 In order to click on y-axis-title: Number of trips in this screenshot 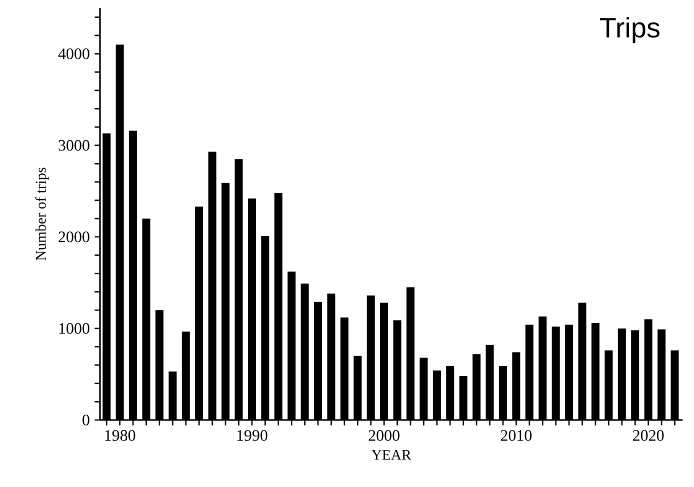, I will do `click(42, 214)`.